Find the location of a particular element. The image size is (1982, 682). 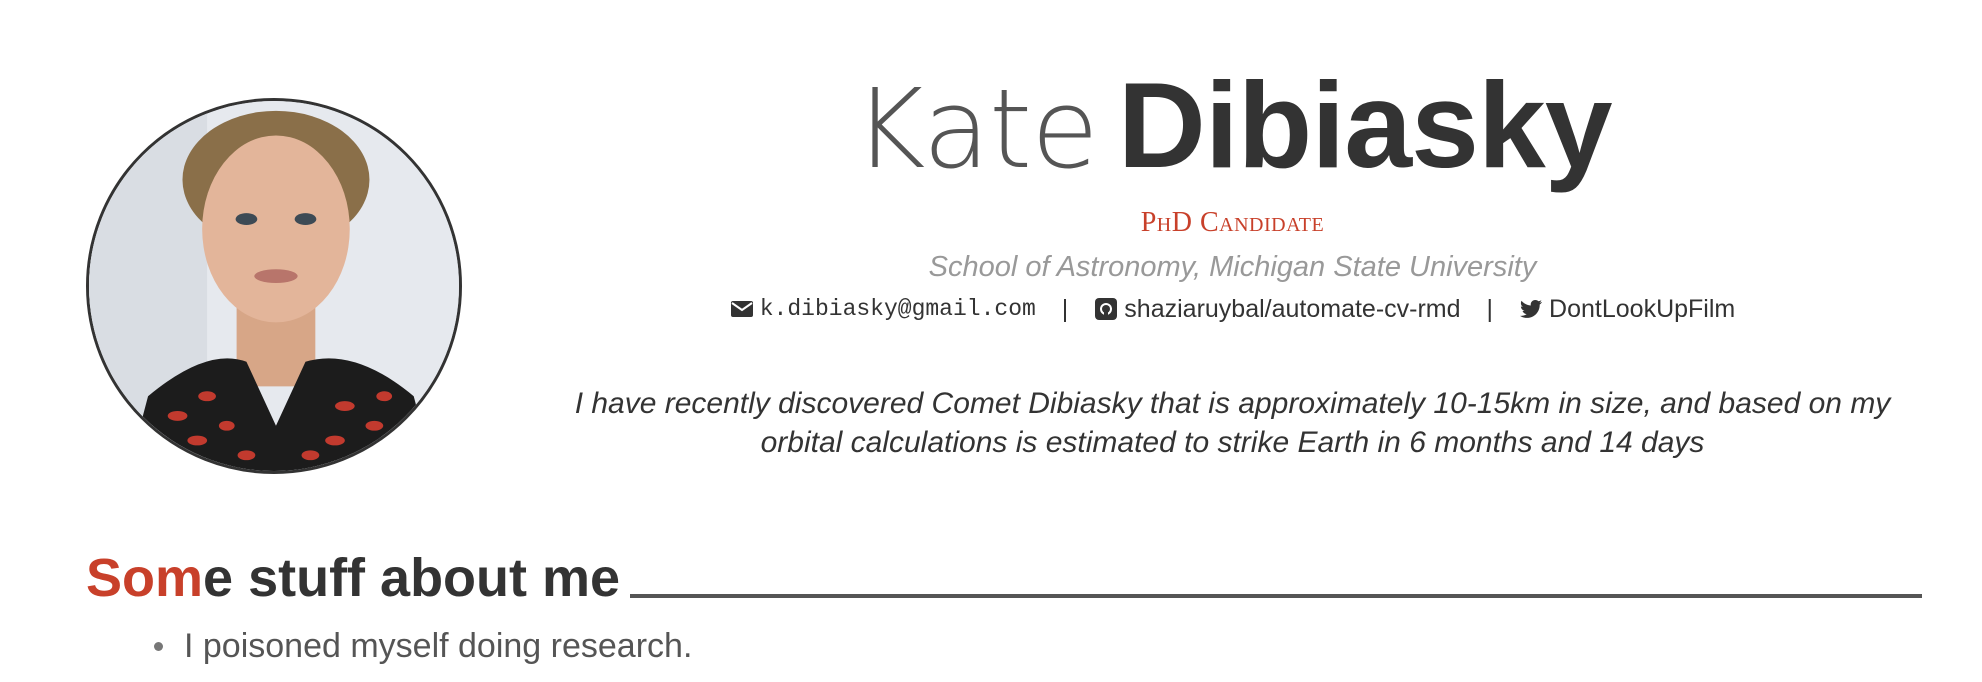

twitter-icon is located at coordinates (1531, 309).